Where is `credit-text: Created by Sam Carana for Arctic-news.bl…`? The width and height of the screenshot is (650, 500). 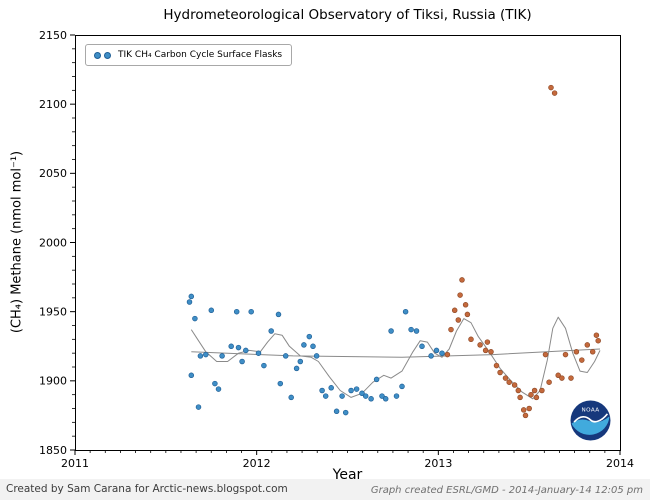
credit-text: Created by Sam Carana for Arctic-news.bl… is located at coordinates (147, 489).